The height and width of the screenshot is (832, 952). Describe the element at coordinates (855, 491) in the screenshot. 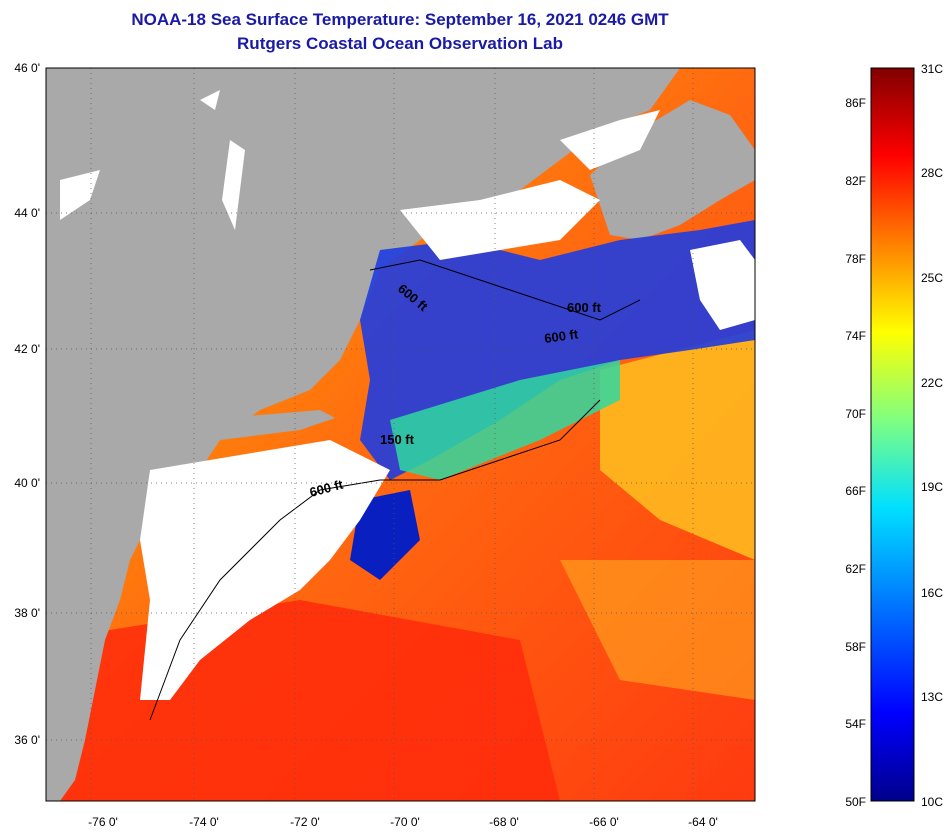

I see `colorbar-f-label: 66F` at that location.